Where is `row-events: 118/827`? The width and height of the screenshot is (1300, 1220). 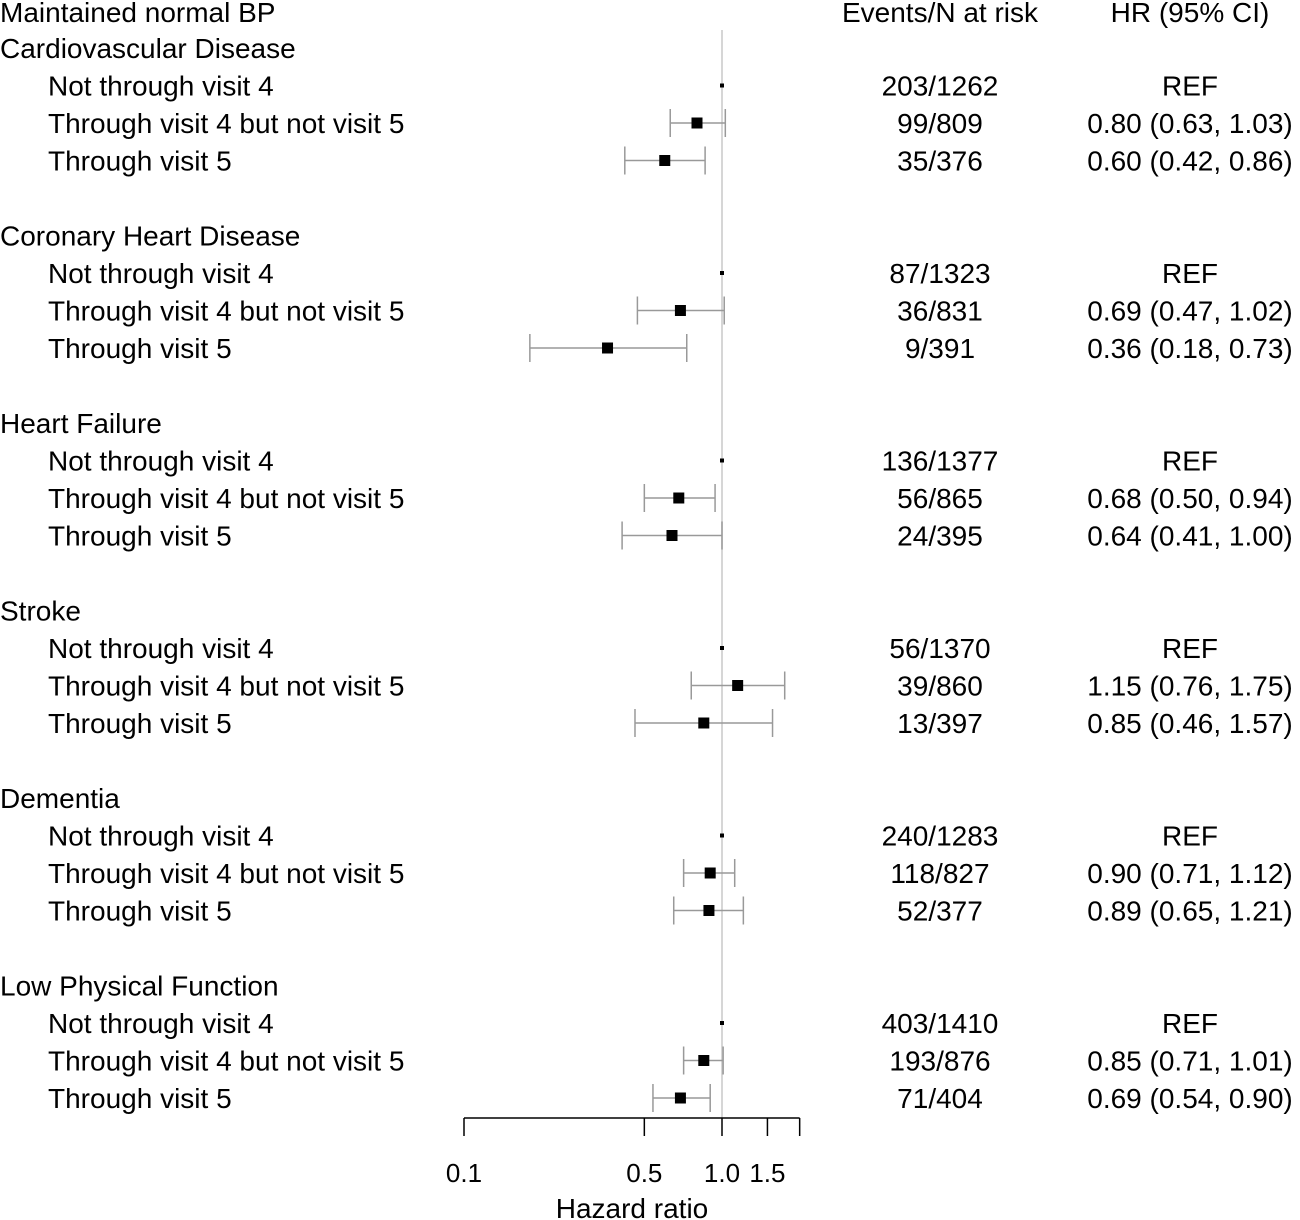
row-events: 118/827 is located at coordinates (939, 873).